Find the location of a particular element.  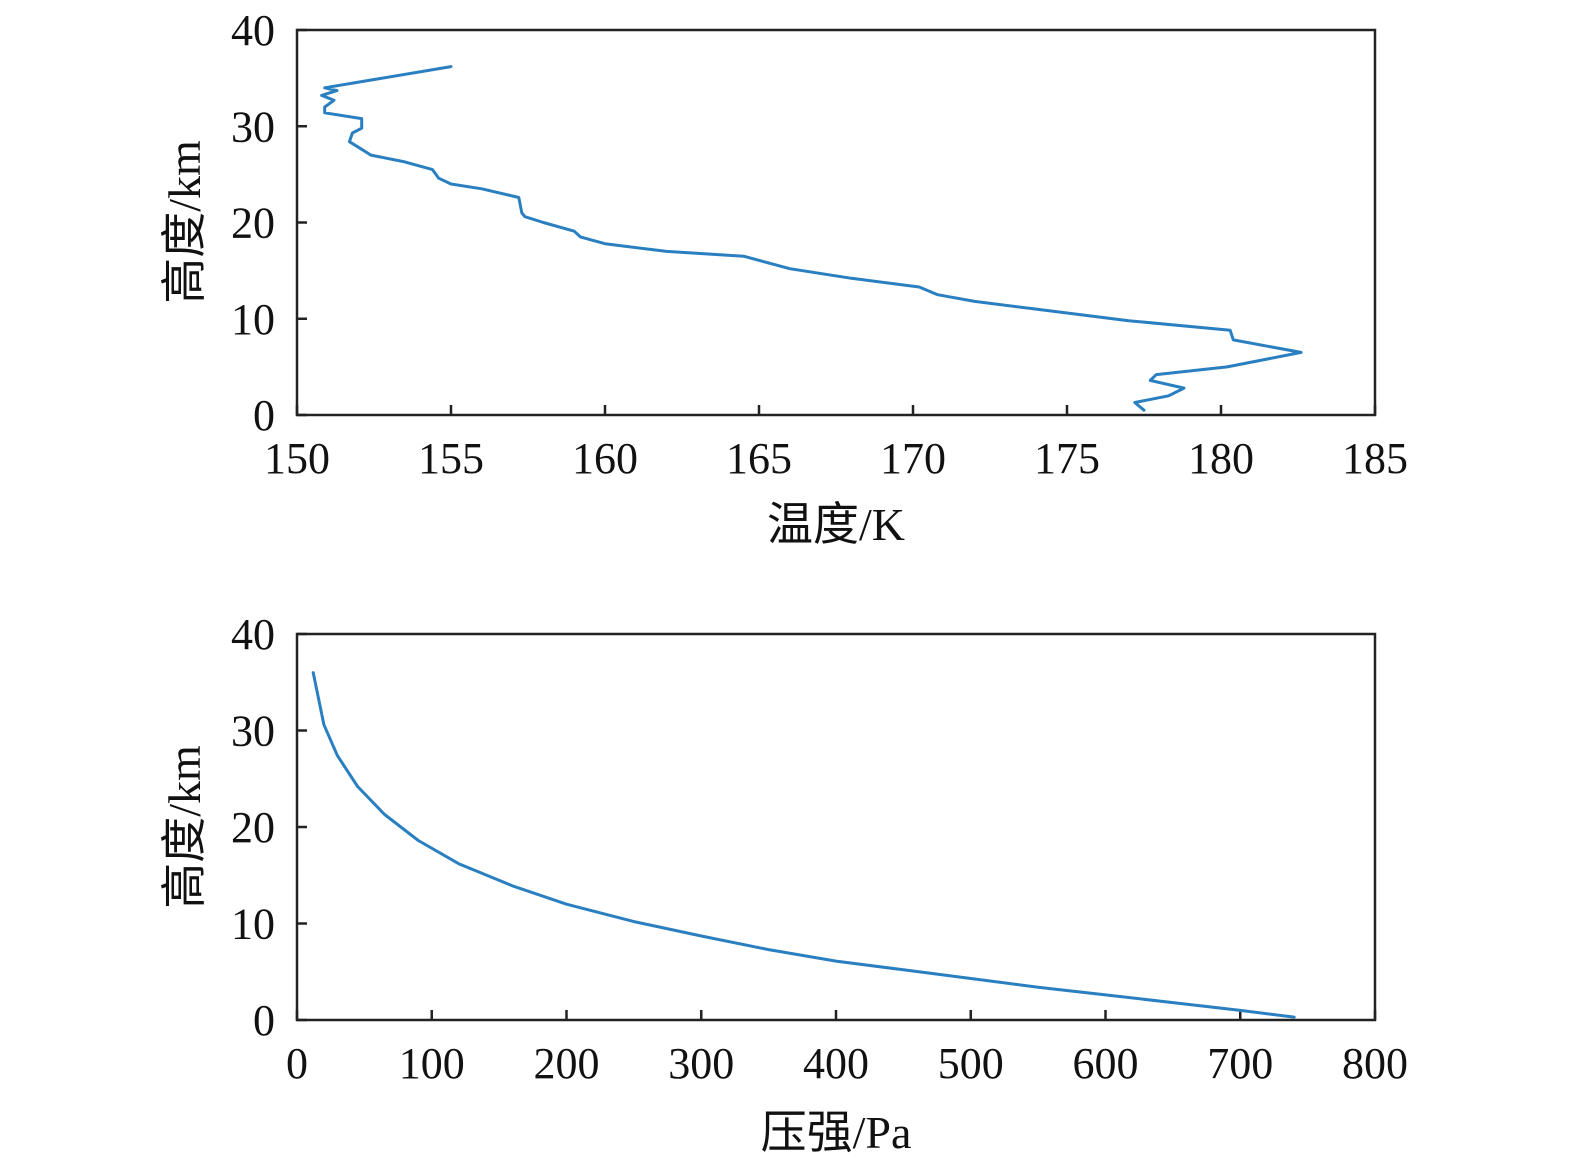

temperature-y-tick-label: 20 is located at coordinates (253, 223).